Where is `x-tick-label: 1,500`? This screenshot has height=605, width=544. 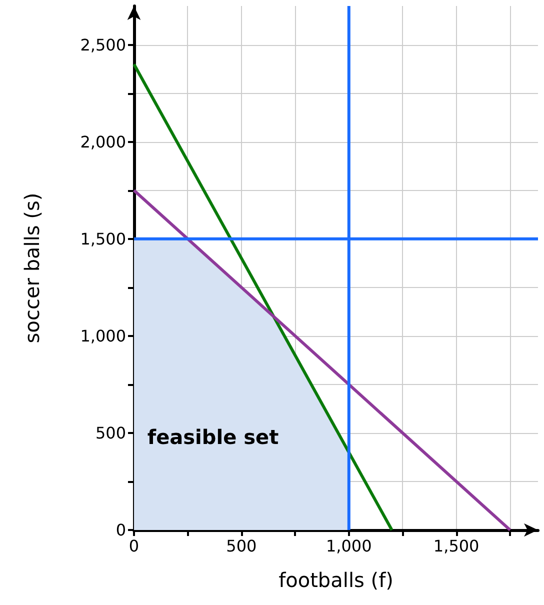
x-tick-label: 1,500 is located at coordinates (456, 546).